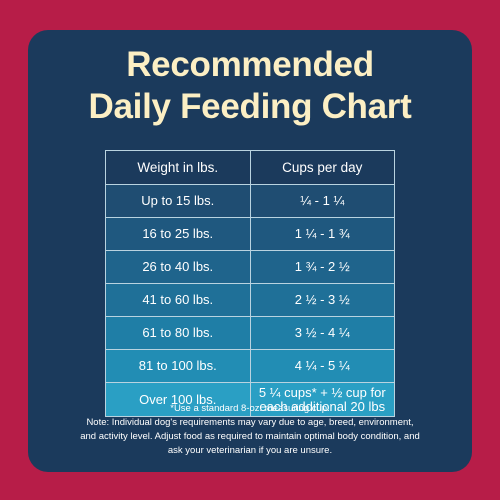  I want to click on table-cell: 61 to 80 lbs., so click(178, 332).